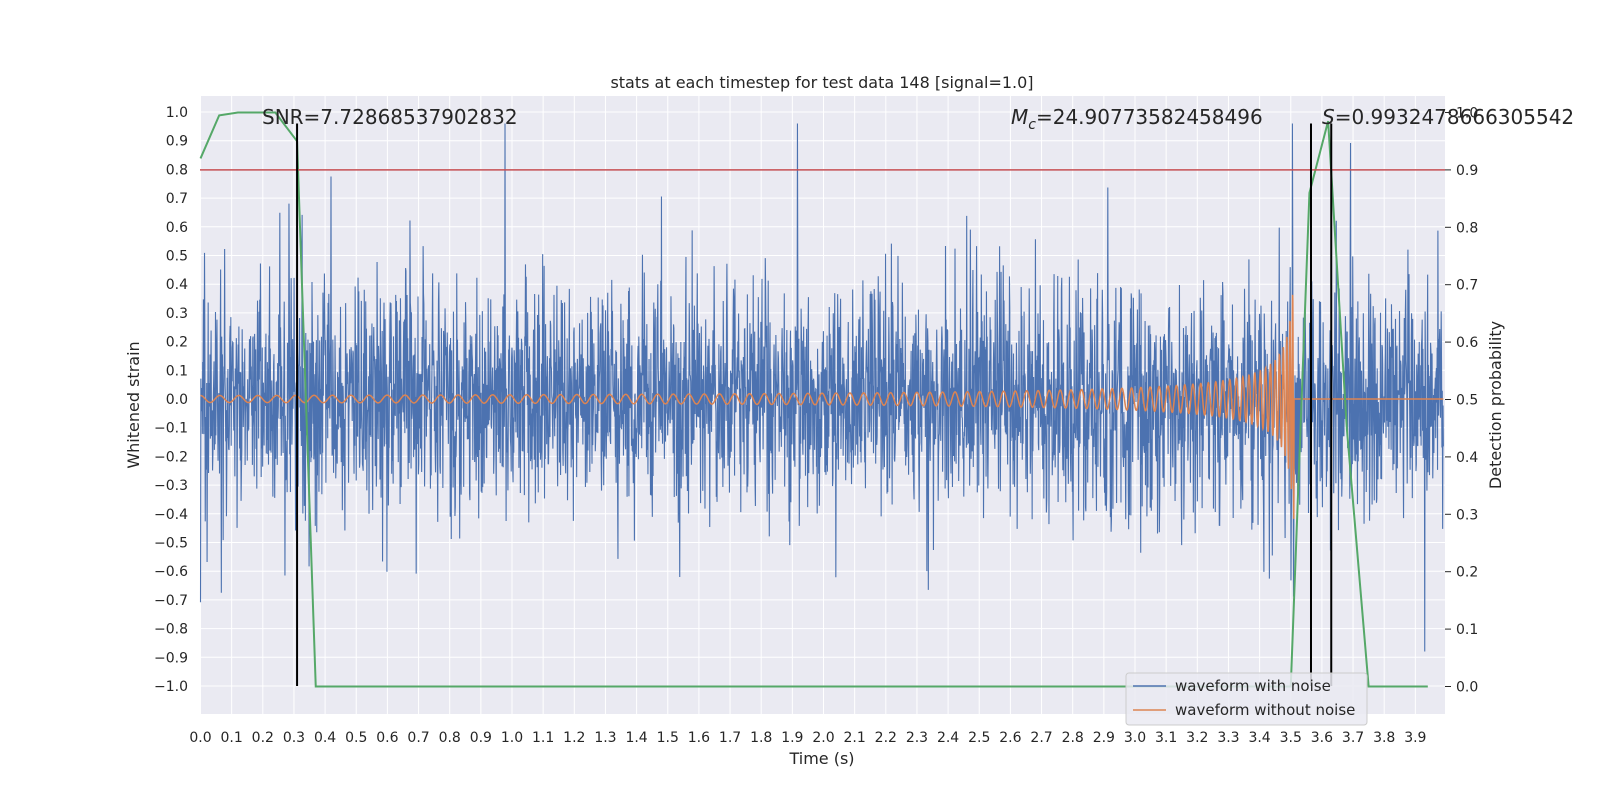 This screenshot has width=1600, height=800. I want to click on x-tick-label: 0.6, so click(387, 738).